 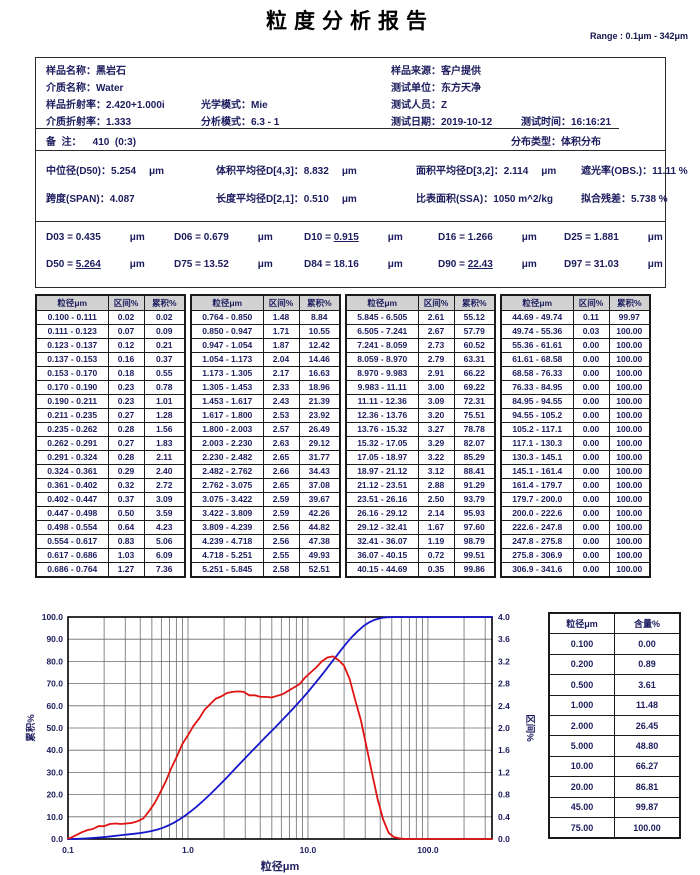 I want to click on interval-curve, so click(x=280, y=747).